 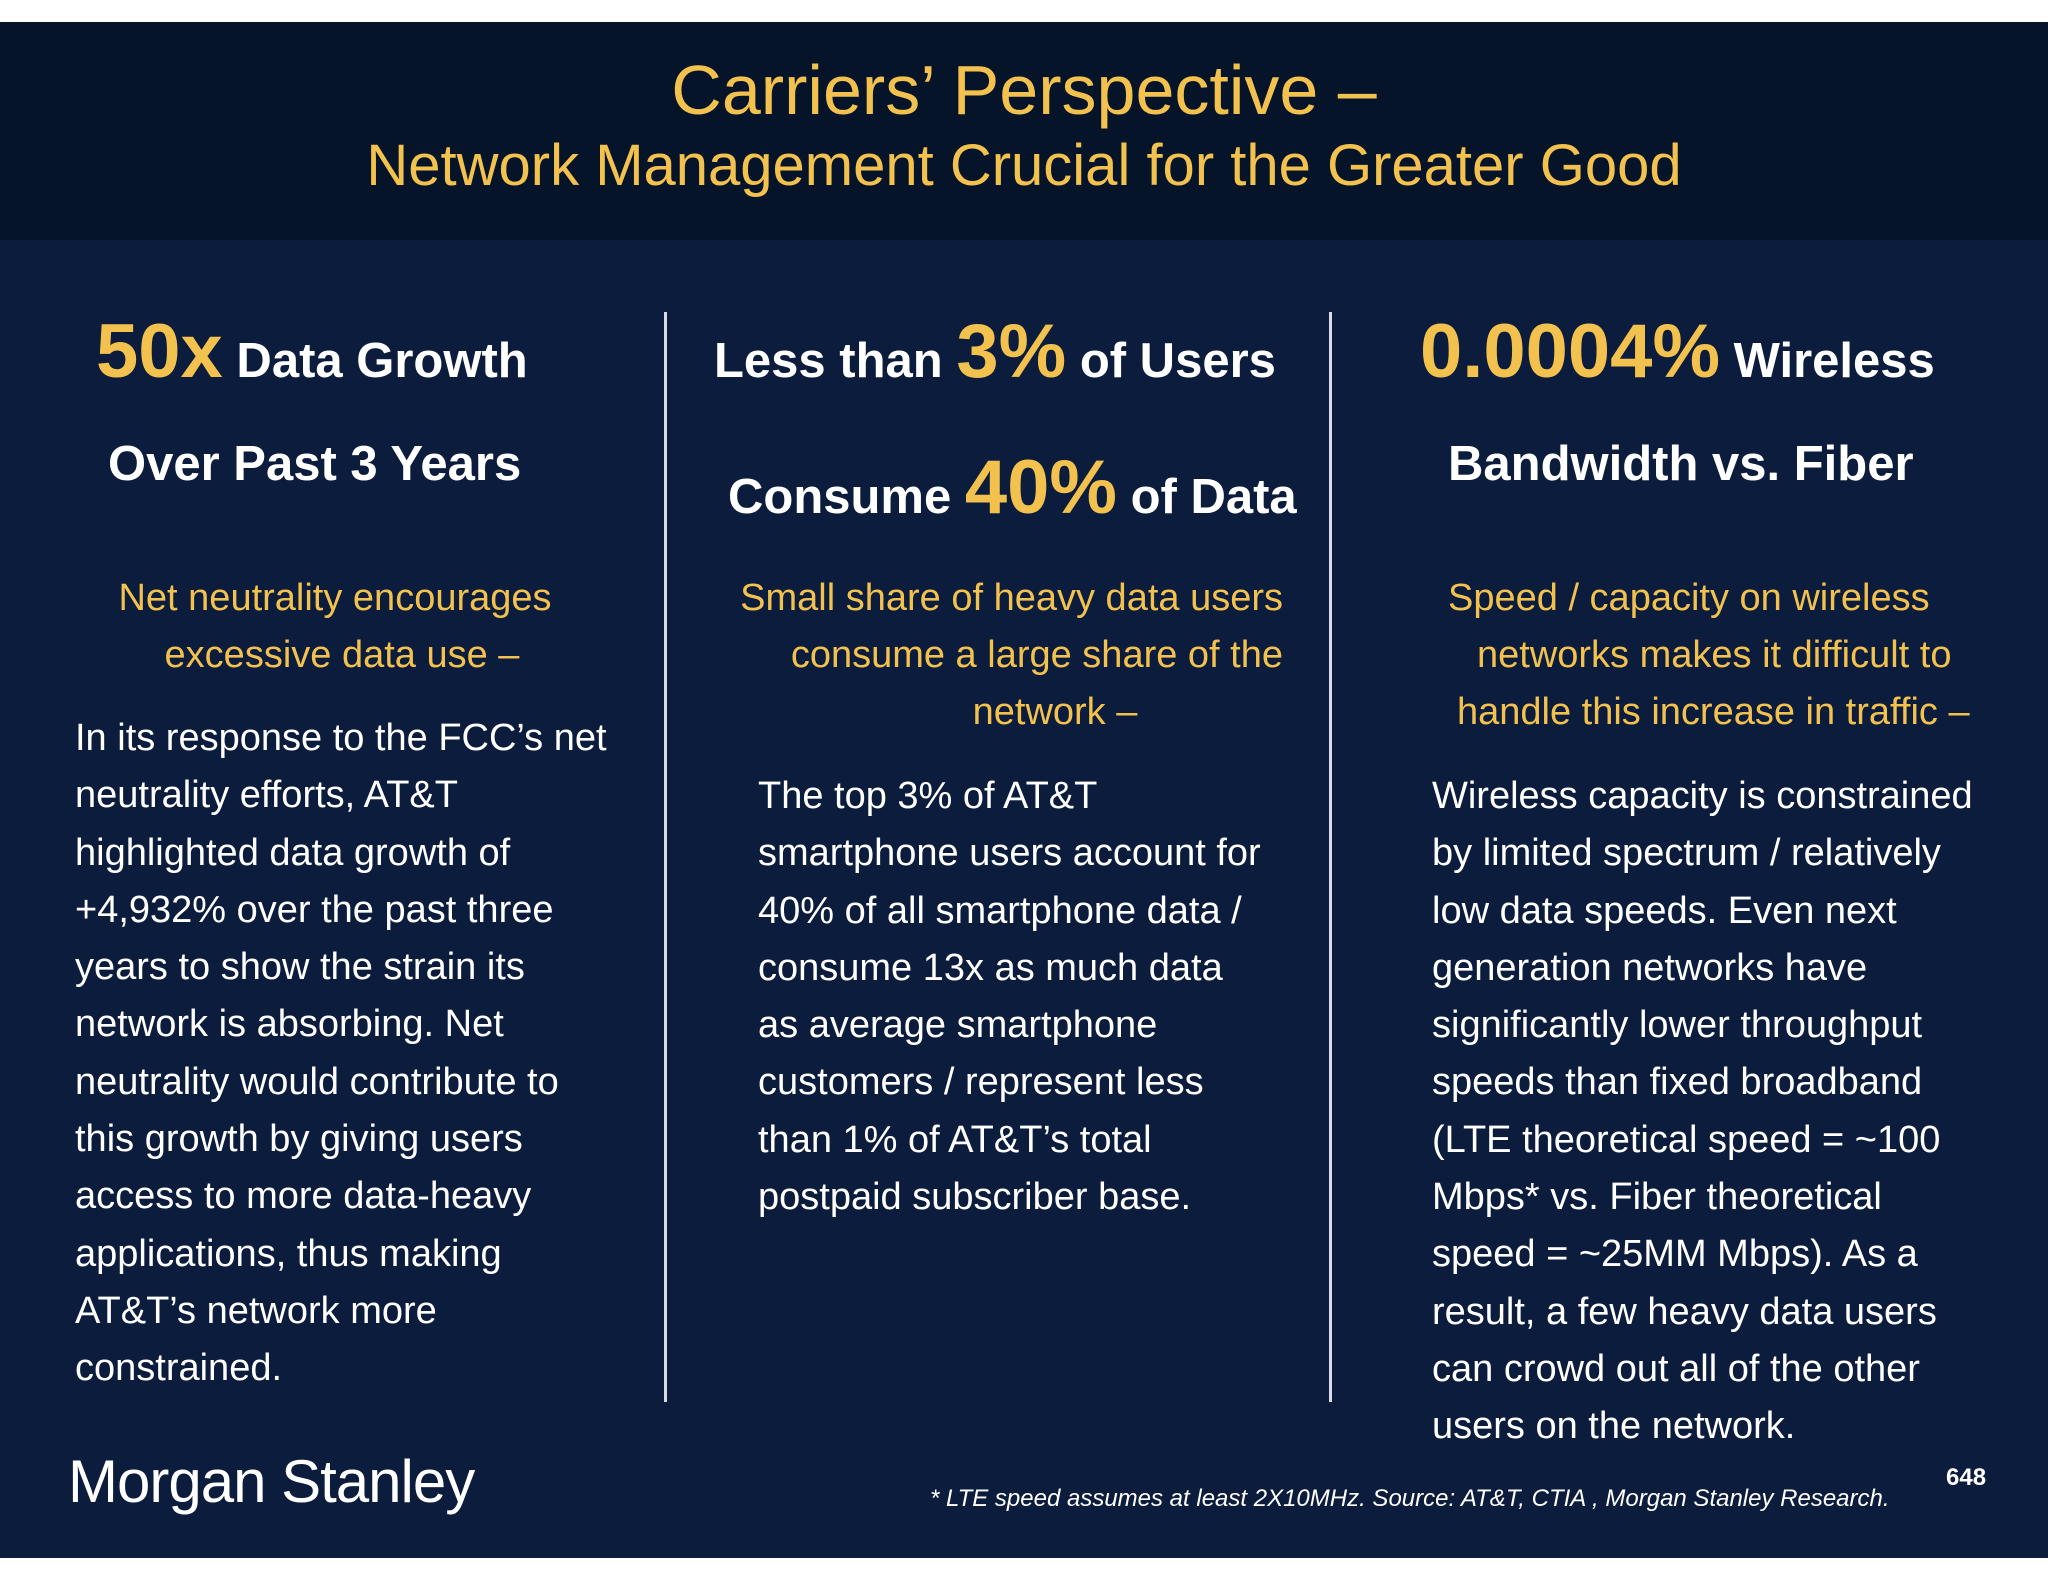 What do you see at coordinates (1036, 655) in the screenshot?
I see `col2-subtitle-line: consume a large share of the` at bounding box center [1036, 655].